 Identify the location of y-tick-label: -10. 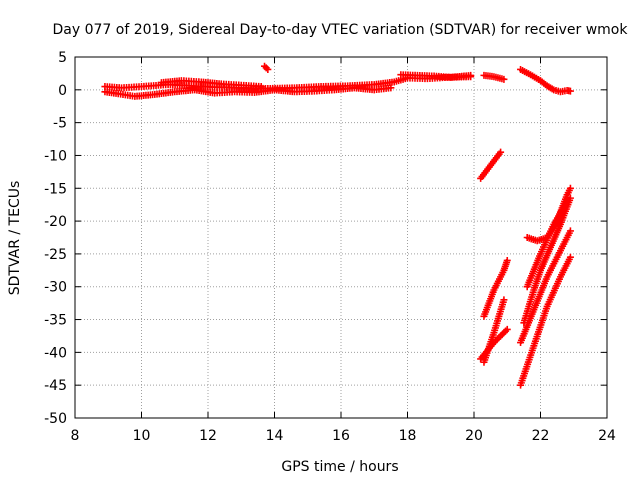
(55, 156).